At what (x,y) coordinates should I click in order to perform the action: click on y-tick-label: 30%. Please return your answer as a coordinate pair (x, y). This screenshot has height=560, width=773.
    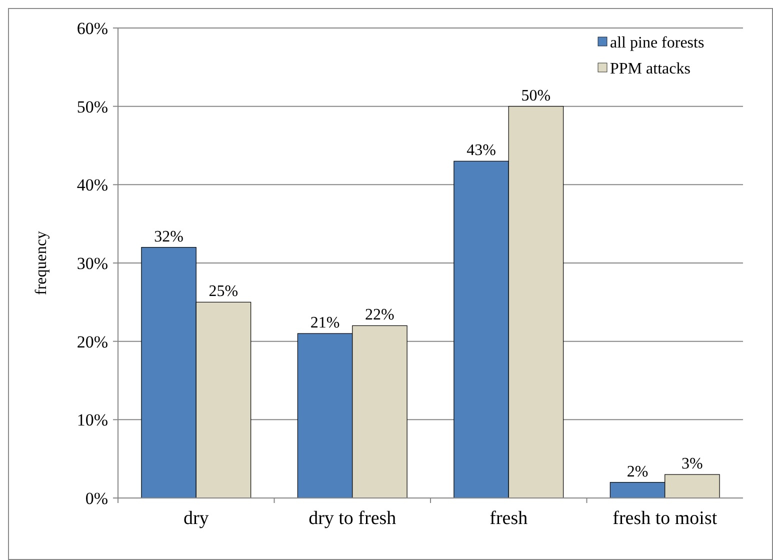
    Looking at the image, I should click on (92, 263).